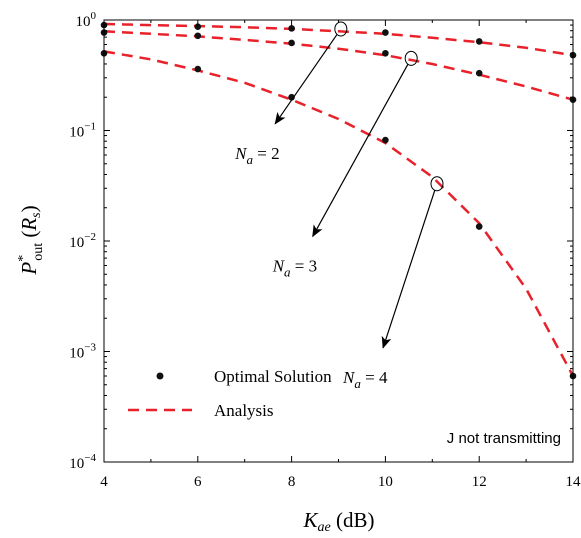  I want to click on y-tick-label: 10⁻⁴, so click(82, 462).